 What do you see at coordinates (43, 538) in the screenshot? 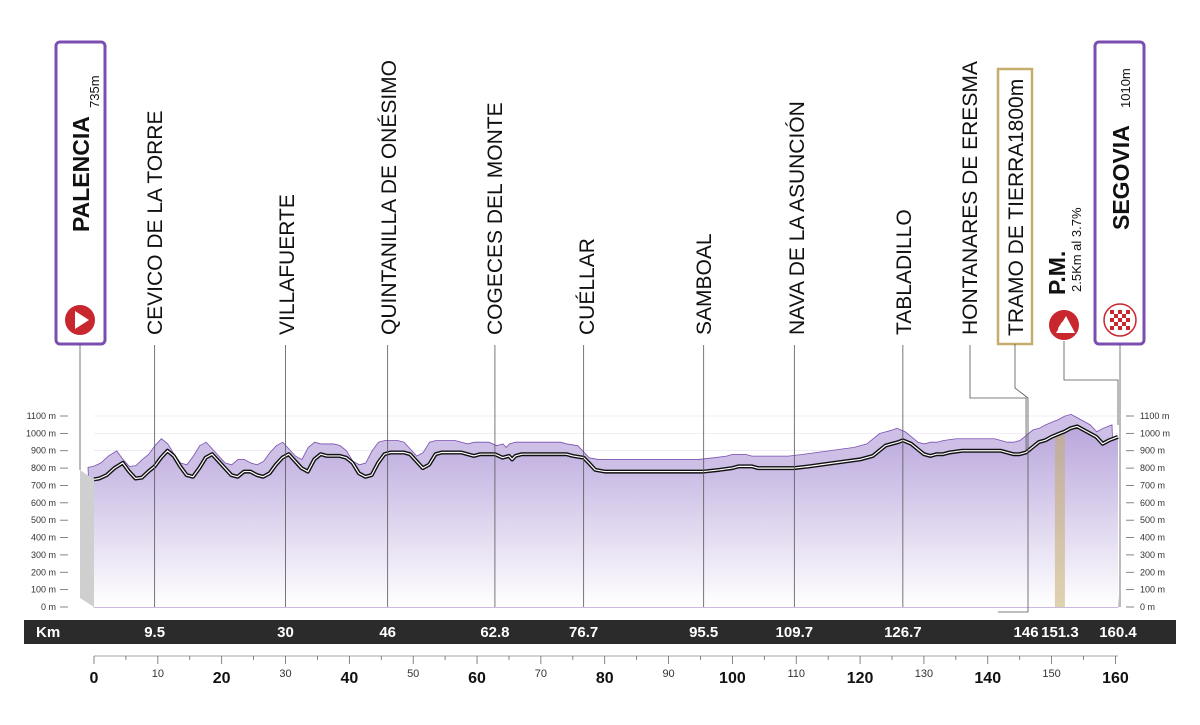
I see `y-tick-label-left: 400 m` at bounding box center [43, 538].